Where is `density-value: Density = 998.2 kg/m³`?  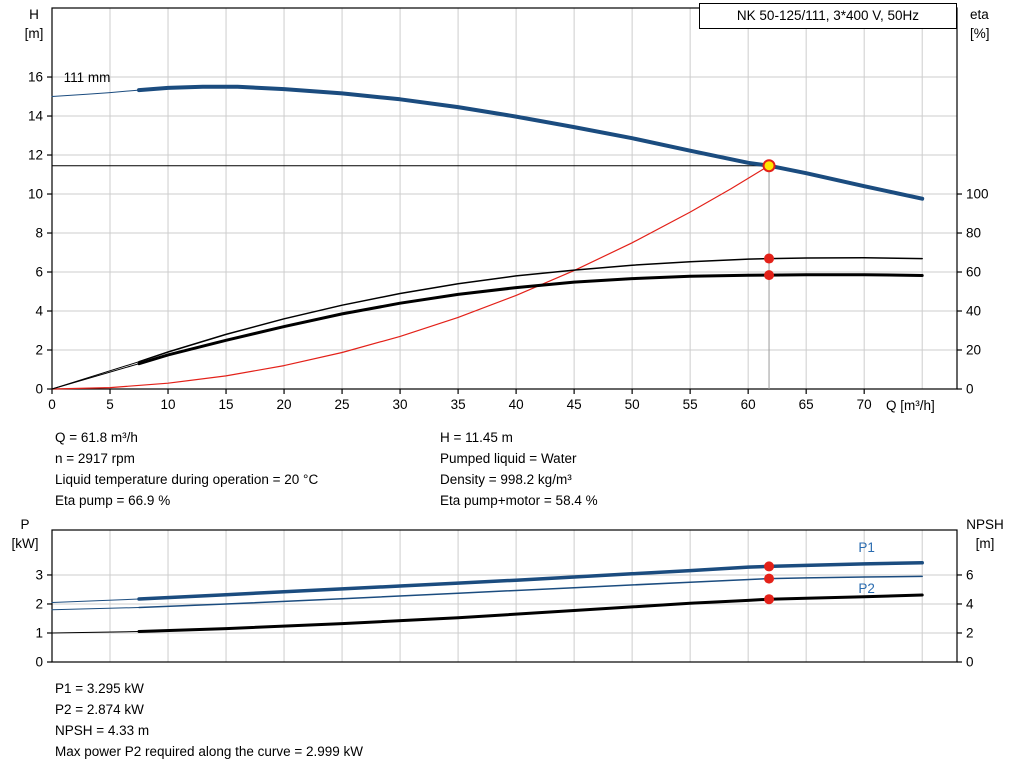 density-value: Density = 998.2 kg/m³ is located at coordinates (506, 479).